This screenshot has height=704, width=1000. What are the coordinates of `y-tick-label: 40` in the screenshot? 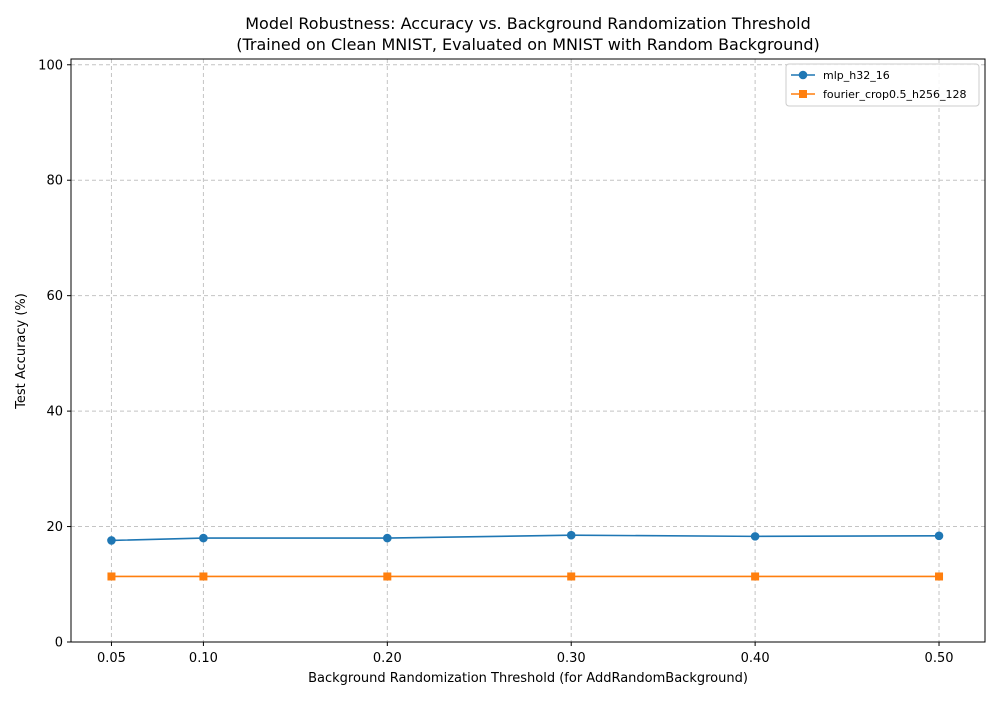 It's located at (54, 412).